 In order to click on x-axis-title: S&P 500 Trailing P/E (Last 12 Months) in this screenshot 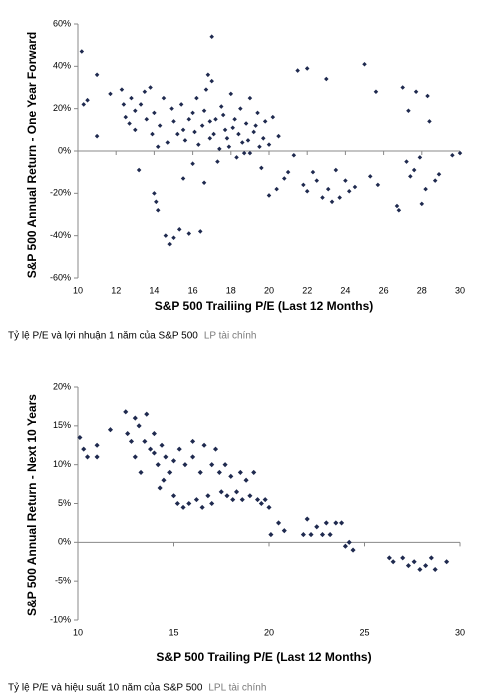, I will do `click(263, 657)`.